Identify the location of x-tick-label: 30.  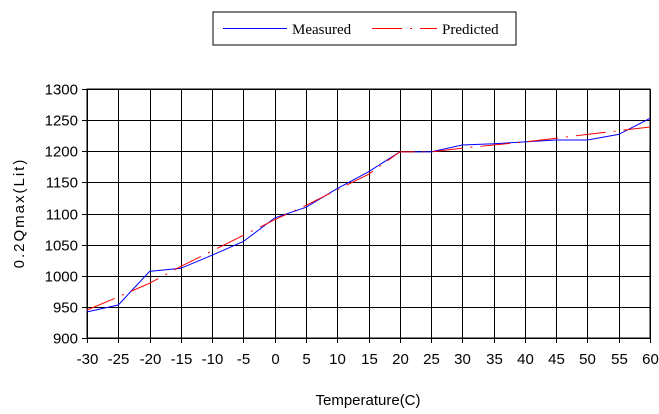
(462, 359).